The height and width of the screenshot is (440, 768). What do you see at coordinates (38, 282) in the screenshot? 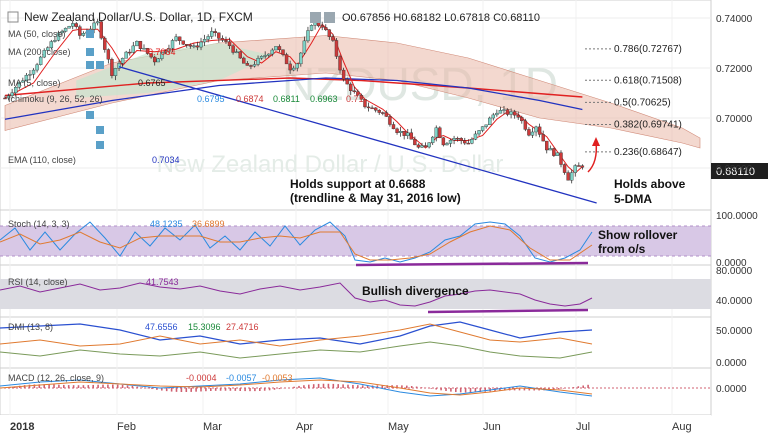
I see `rsi-label: RSI (14, close)` at bounding box center [38, 282].